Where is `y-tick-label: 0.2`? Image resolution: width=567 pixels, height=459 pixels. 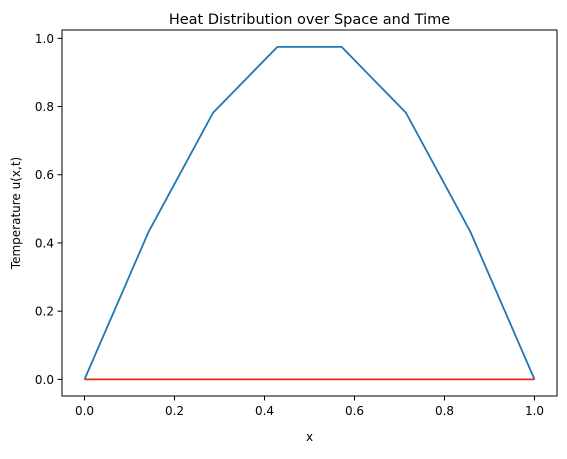
y-tick-label: 0.2 is located at coordinates (44, 312).